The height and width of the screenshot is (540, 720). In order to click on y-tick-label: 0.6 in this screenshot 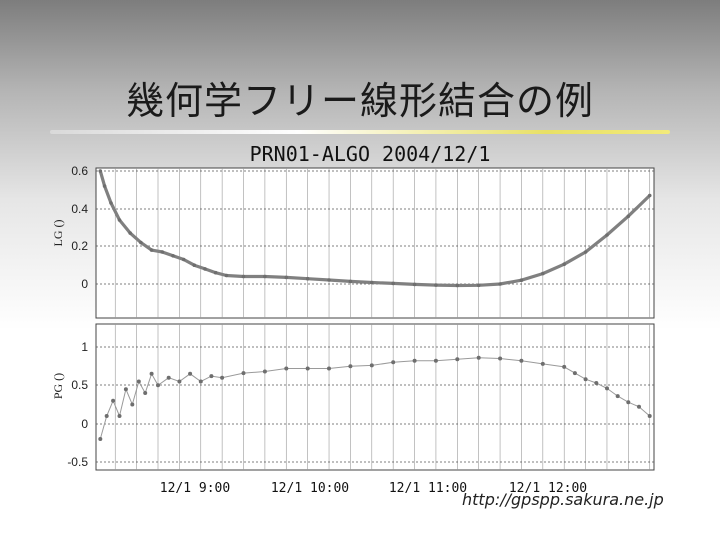, I will do `click(79, 171)`.